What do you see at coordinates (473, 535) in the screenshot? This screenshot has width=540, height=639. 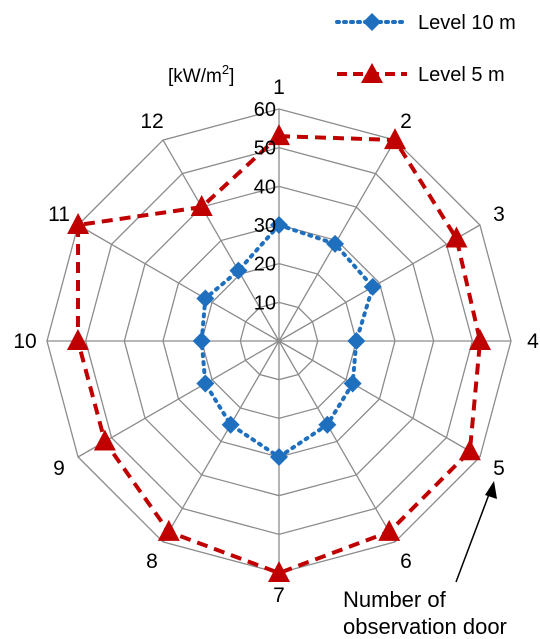 I see `annotation-arrow-line` at bounding box center [473, 535].